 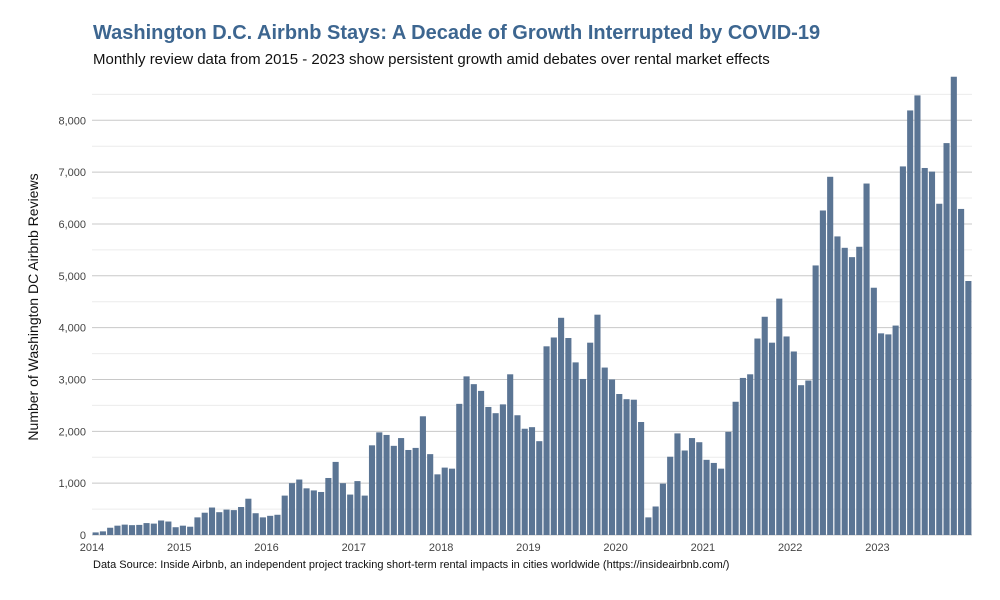 I want to click on x-tick-label: 2017, so click(x=354, y=548).